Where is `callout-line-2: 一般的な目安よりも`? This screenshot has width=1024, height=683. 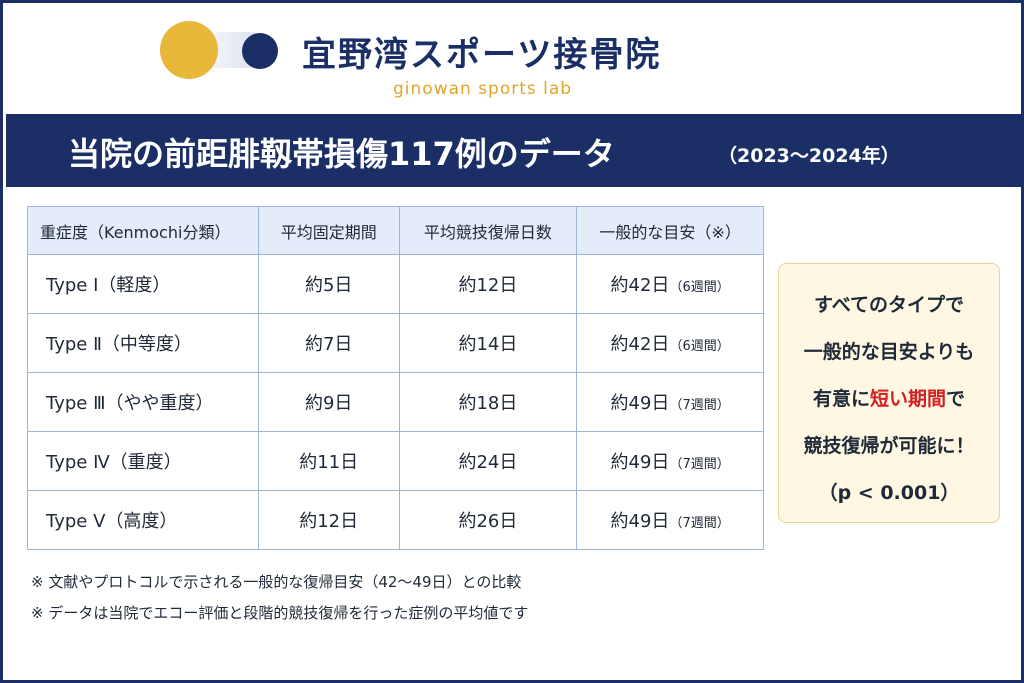
callout-line-2: 一般的な目安よりも is located at coordinates (889, 352).